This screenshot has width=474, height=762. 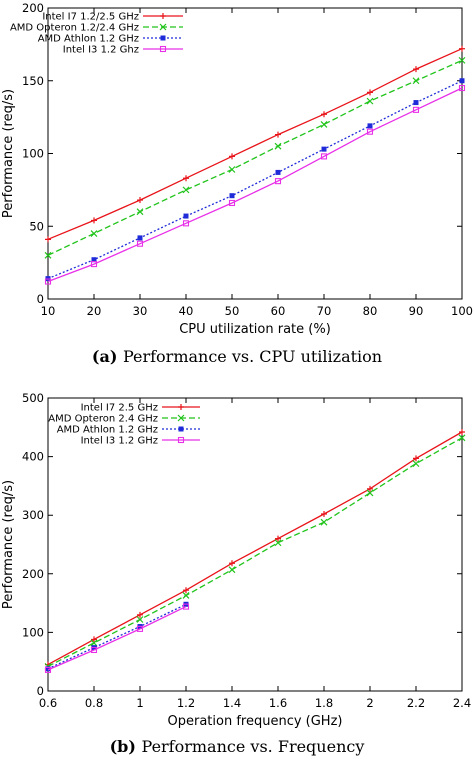 I want to click on legend-label: Intel I7 1.2/2.5 GHz, so click(x=90, y=17).